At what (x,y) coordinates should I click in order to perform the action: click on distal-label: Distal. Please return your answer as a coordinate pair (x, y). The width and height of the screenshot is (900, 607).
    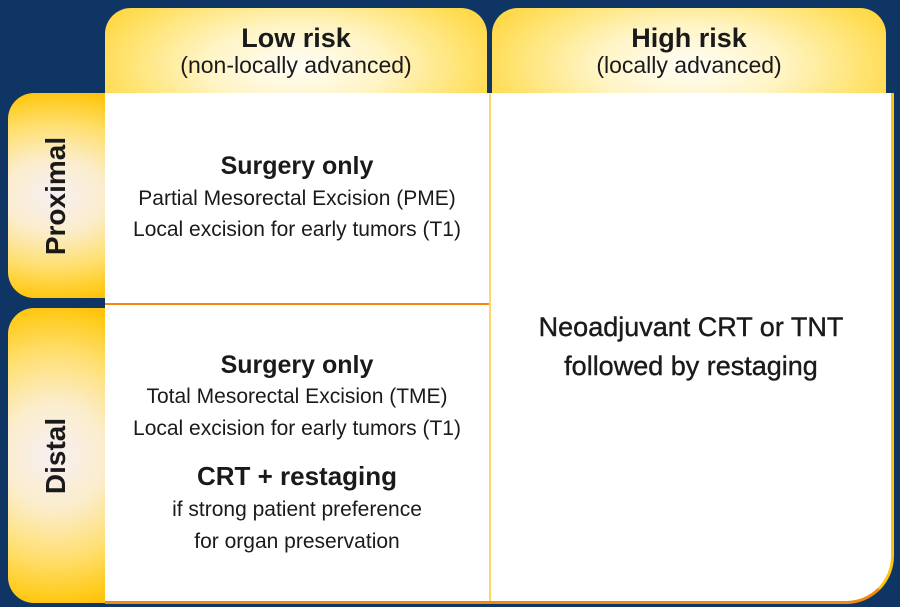
    Looking at the image, I should click on (56, 455).